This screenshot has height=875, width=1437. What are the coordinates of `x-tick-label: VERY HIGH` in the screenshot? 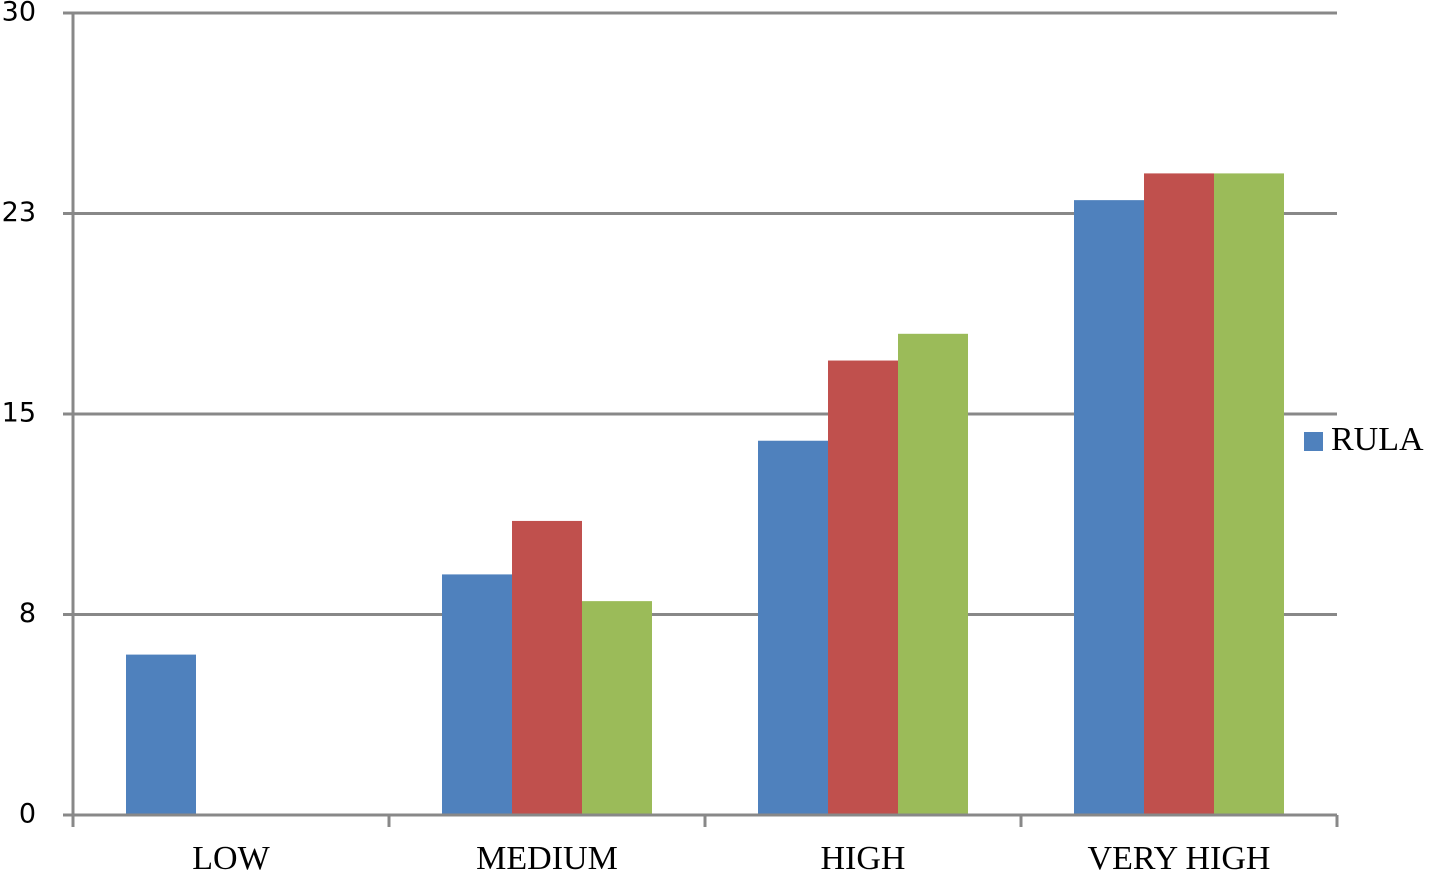 It's located at (1179, 857).